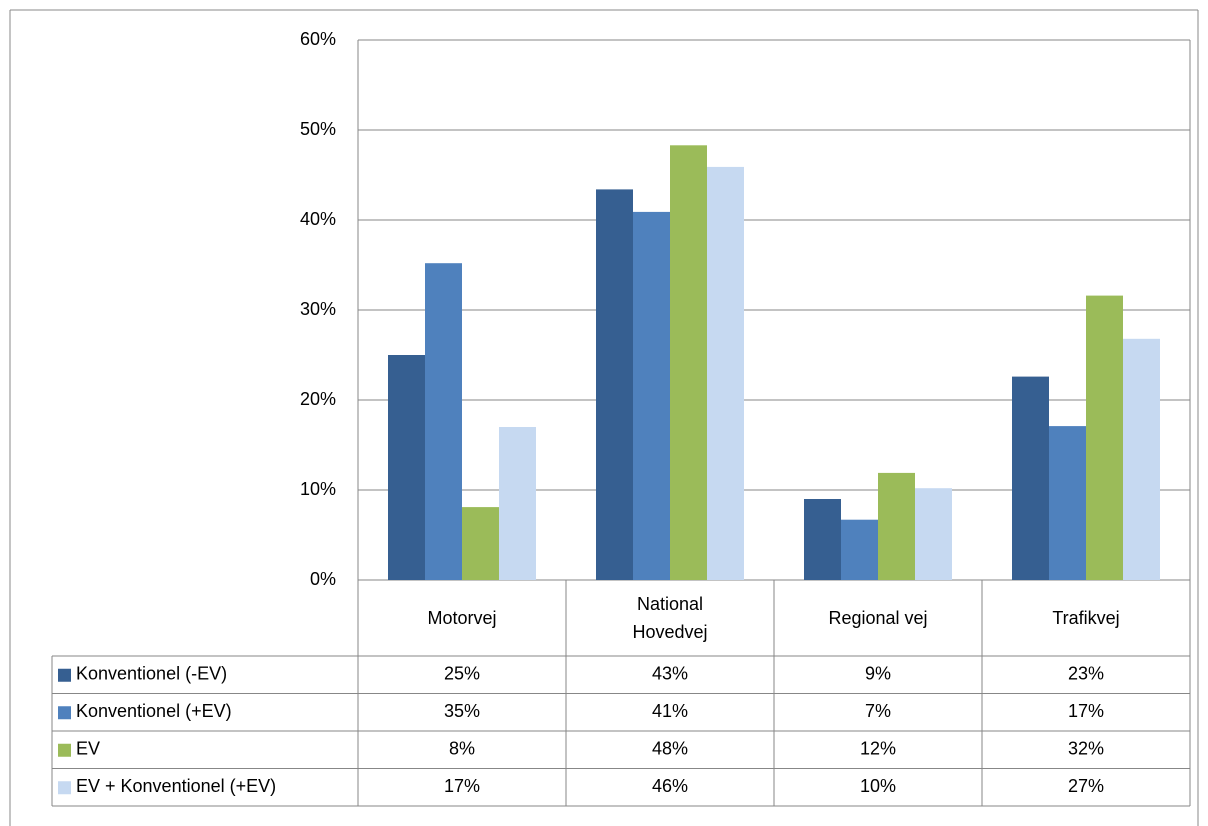 The width and height of the screenshot is (1208, 826). I want to click on table-value: 43%, so click(670, 674).